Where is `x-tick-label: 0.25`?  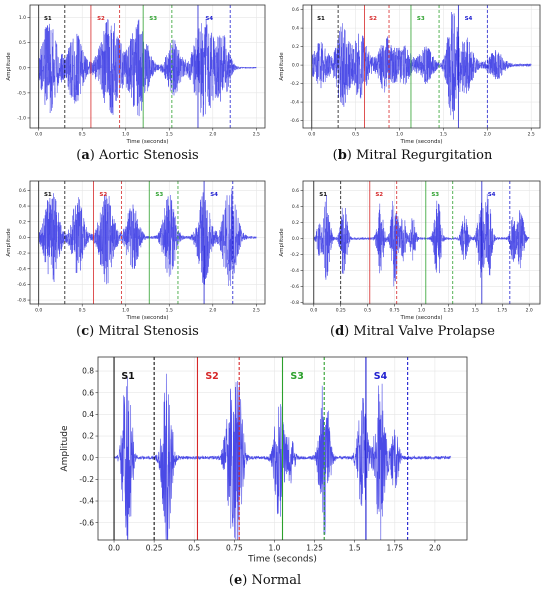 x-tick-label: 0.25 is located at coordinates (154, 548).